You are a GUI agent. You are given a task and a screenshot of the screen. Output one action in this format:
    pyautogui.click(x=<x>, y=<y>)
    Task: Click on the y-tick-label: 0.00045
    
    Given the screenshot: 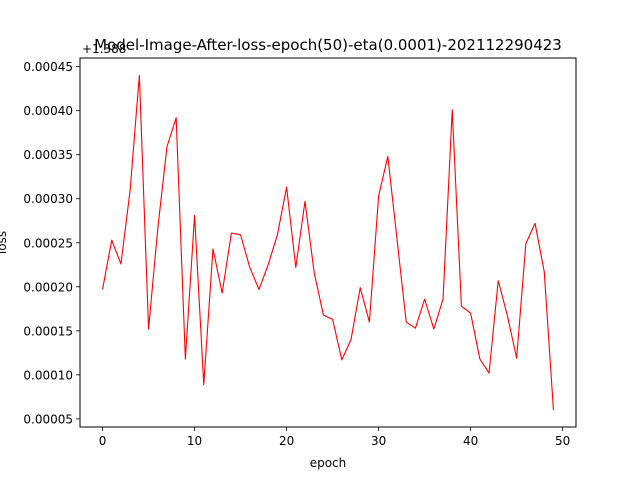 What is the action you would take?
    pyautogui.click(x=48, y=67)
    